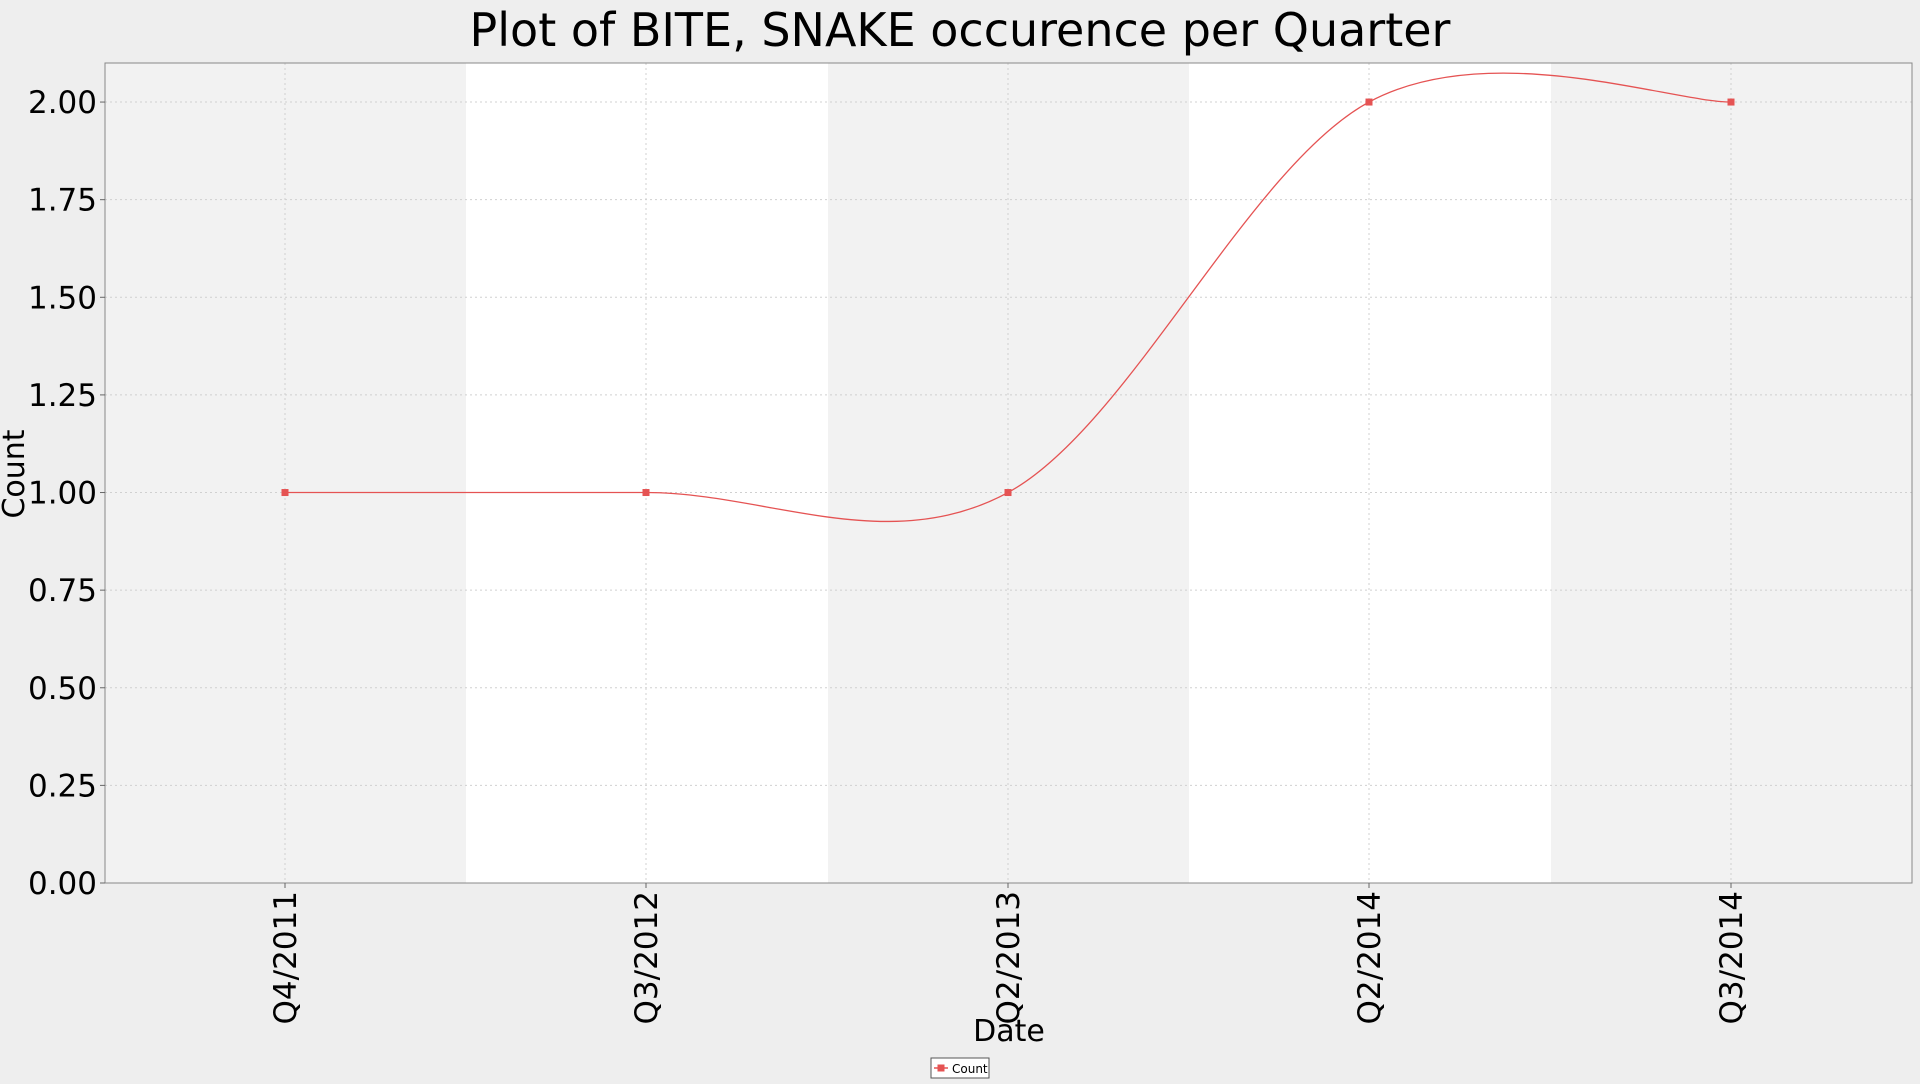 The height and width of the screenshot is (1084, 1920). Describe the element at coordinates (1370, 957) in the screenshot. I see `x-tick-label: Q2/2014` at that location.